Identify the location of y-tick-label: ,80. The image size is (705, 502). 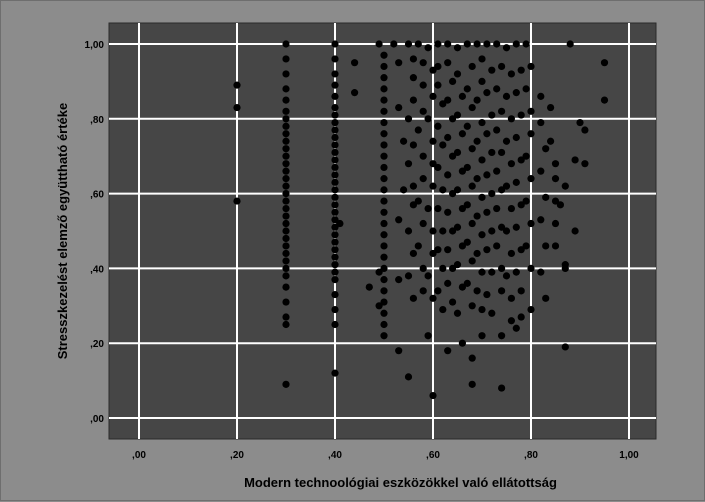
(97, 120).